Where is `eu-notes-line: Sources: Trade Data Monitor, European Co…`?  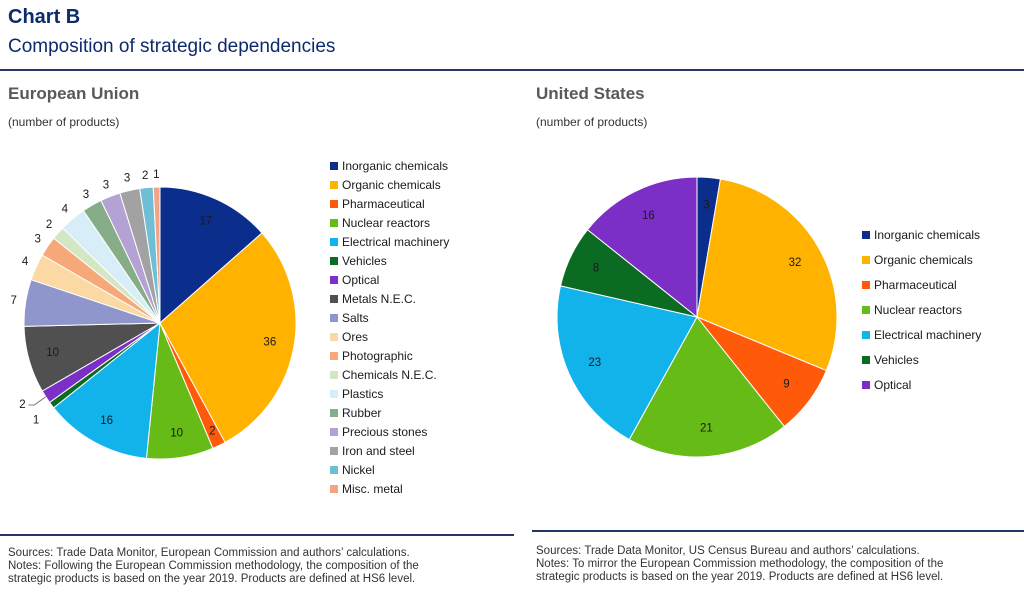
eu-notes-line: Sources: Trade Data Monitor, European Co… is located at coordinates (209, 553).